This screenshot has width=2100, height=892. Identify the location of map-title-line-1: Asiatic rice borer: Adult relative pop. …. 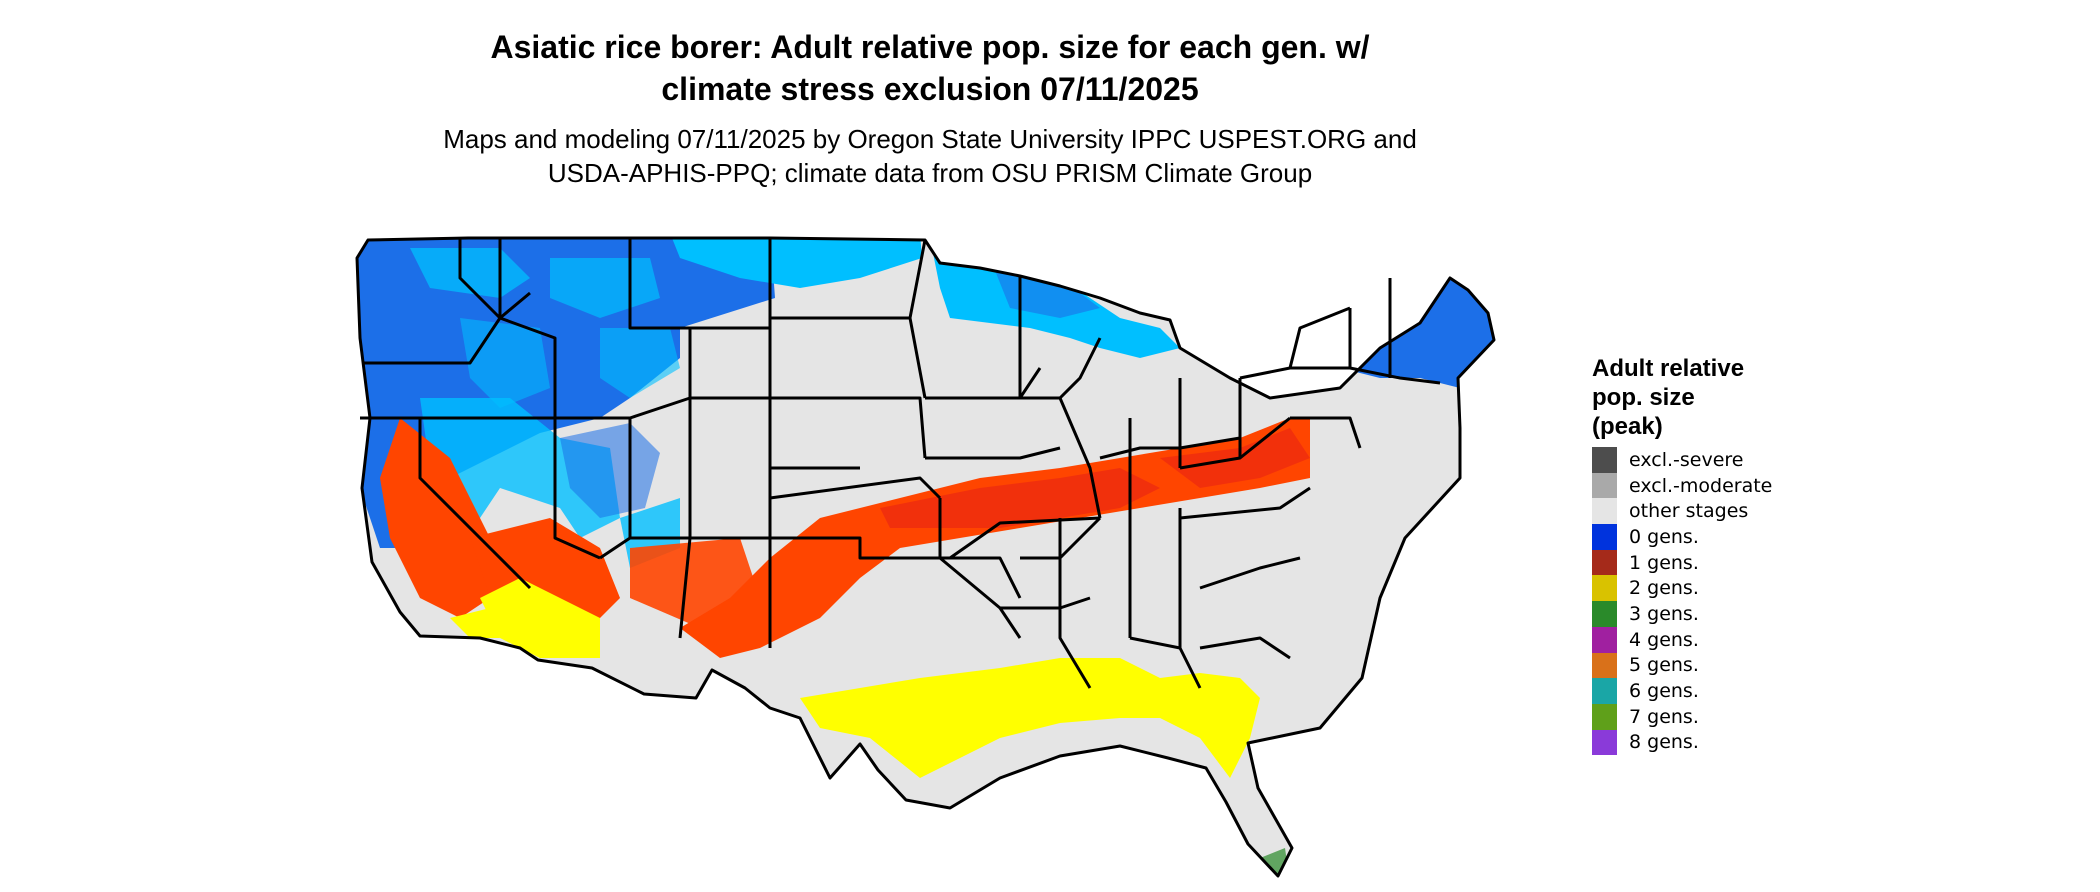
(930, 47).